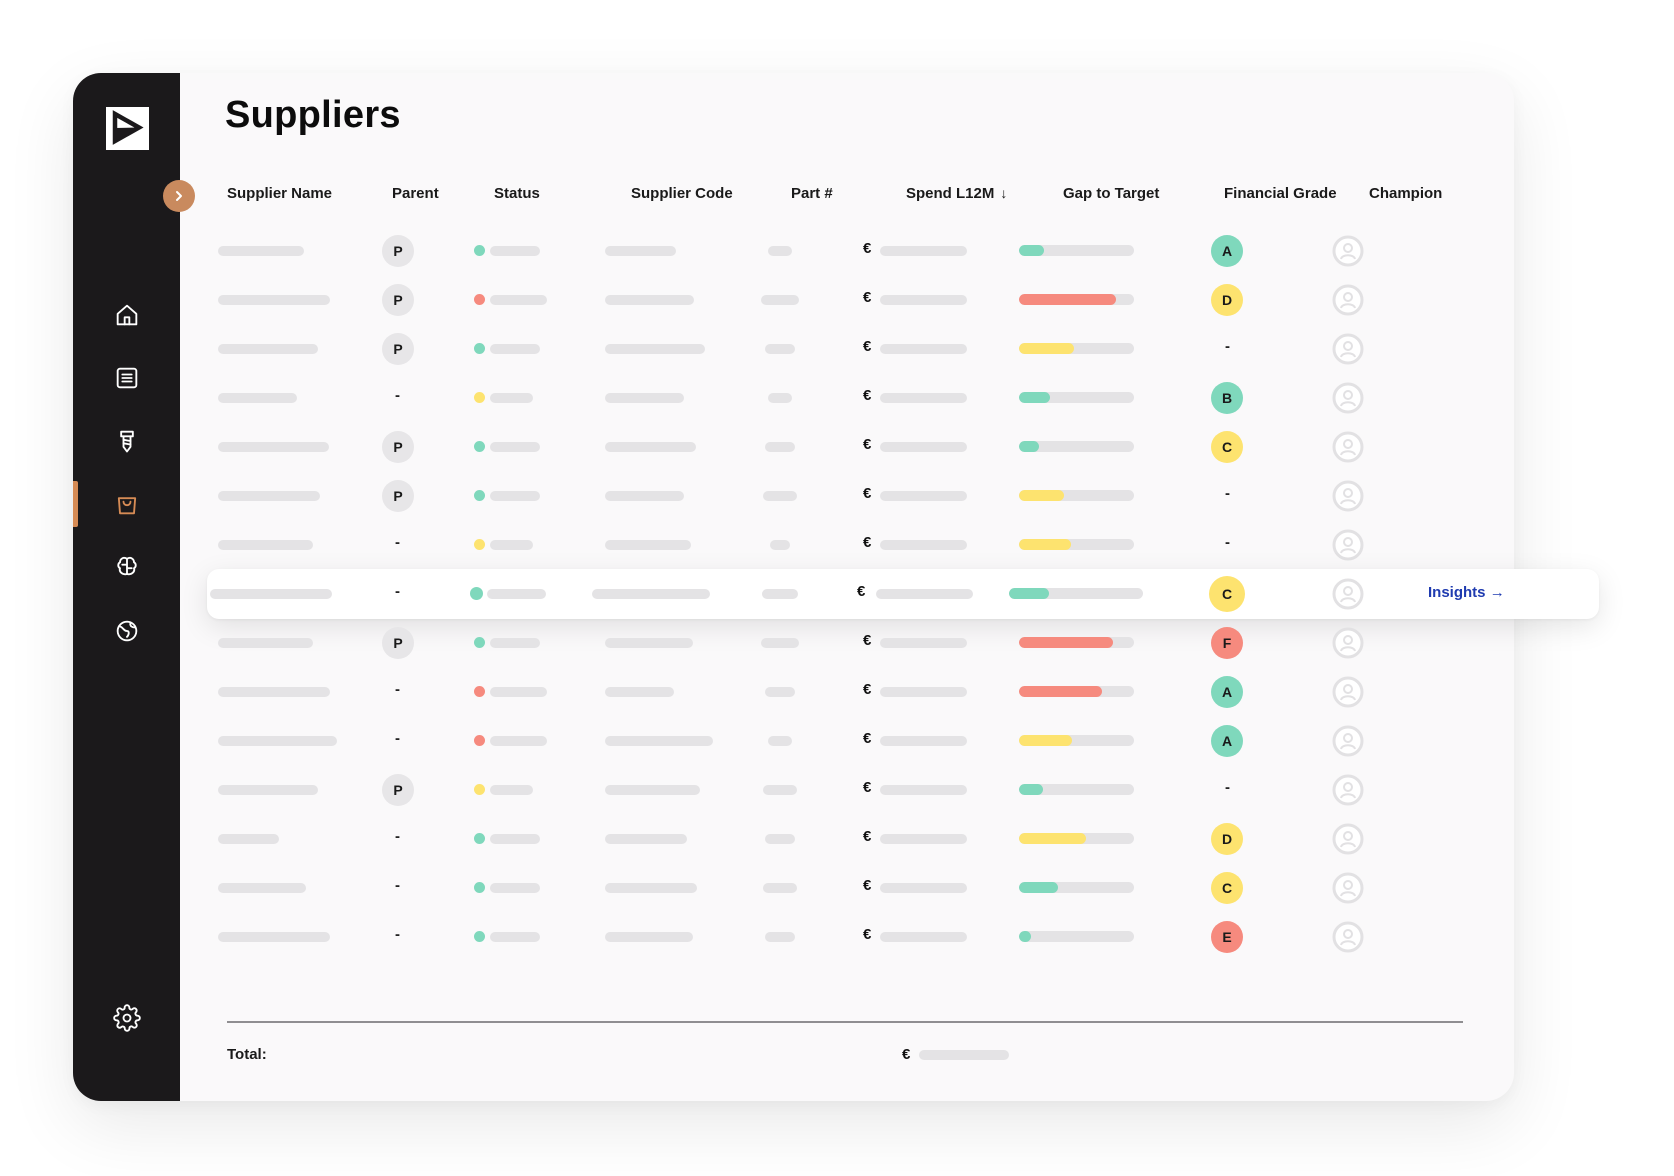 Image resolution: width=1674 pixels, height=1176 pixels. Describe the element at coordinates (812, 193) in the screenshot. I see `column-header-part-number: Part #` at that location.